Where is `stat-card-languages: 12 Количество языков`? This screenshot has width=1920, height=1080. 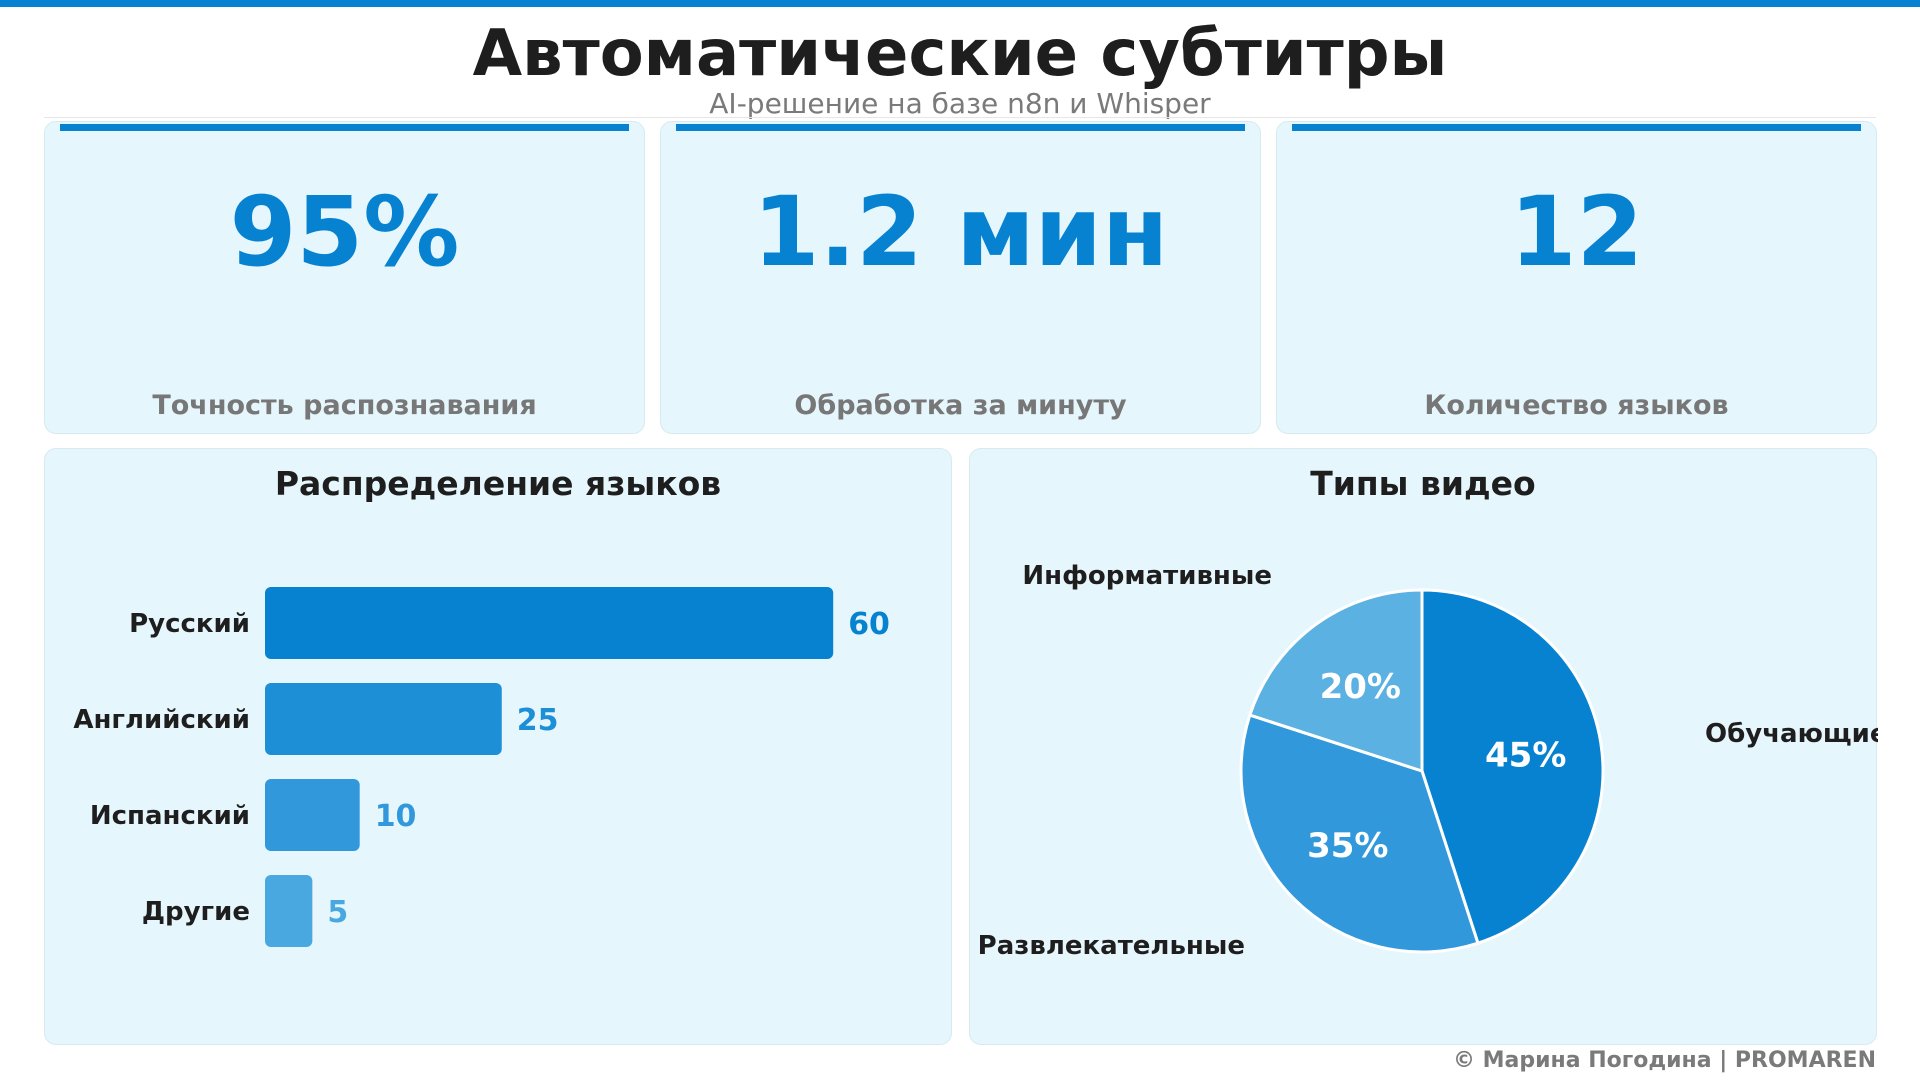 stat-card-languages: 12 Количество языков is located at coordinates (1576, 277).